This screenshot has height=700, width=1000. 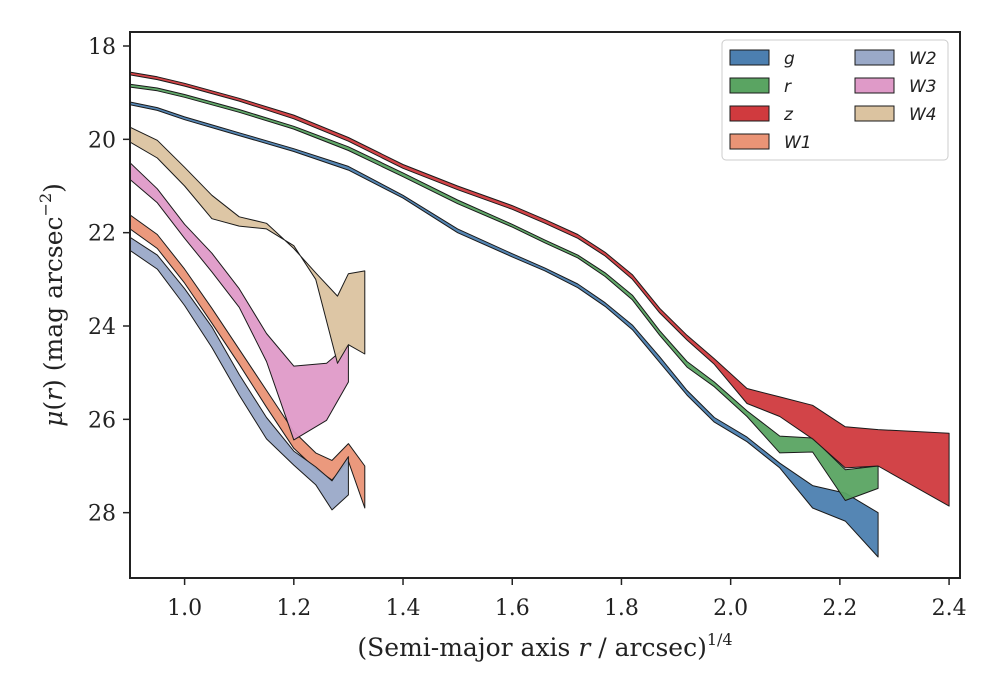 What do you see at coordinates (585, 647) in the screenshot?
I see `x-axis-label-var: r` at bounding box center [585, 647].